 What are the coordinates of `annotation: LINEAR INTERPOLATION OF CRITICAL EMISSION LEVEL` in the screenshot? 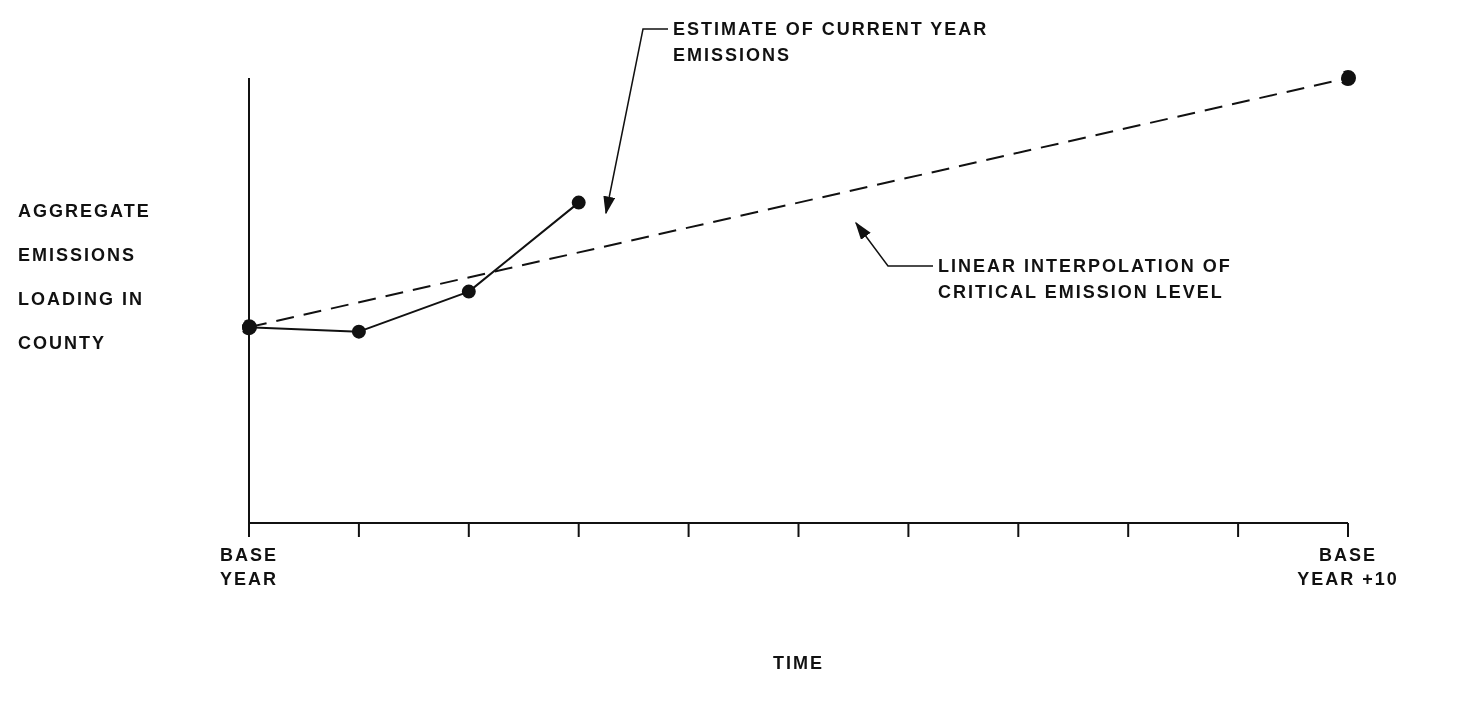 It's located at (1085, 279).